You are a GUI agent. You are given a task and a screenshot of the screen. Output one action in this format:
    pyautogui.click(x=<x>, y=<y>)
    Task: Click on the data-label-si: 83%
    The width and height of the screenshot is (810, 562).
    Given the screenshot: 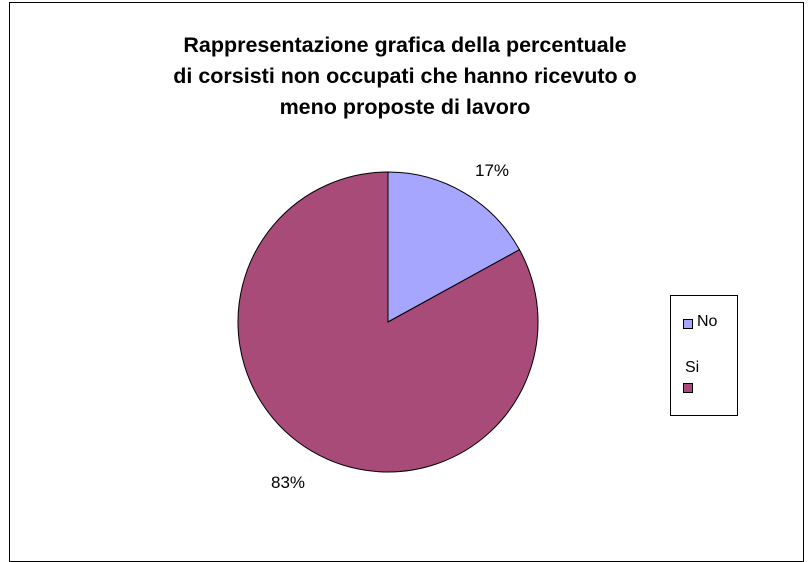 What is the action you would take?
    pyautogui.click(x=288, y=482)
    